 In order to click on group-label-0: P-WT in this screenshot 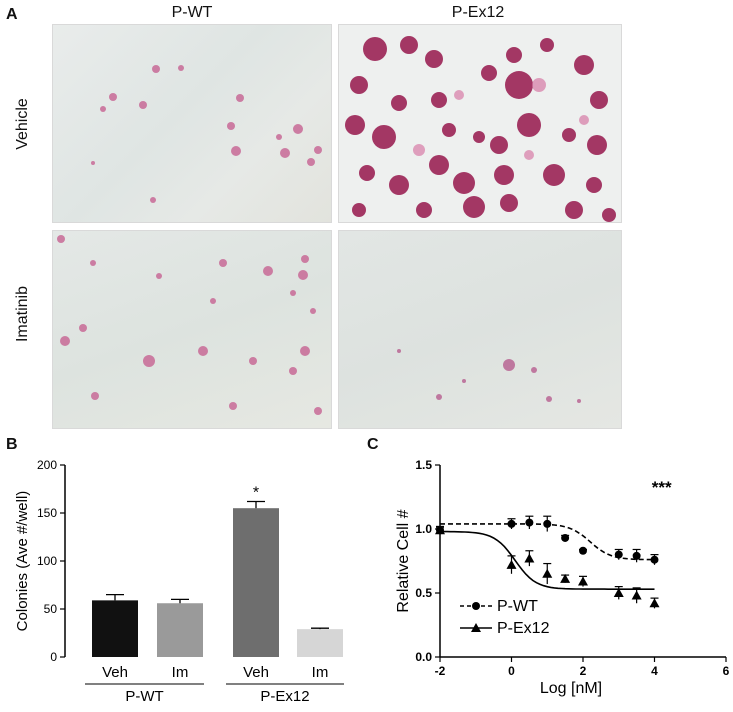, I will do `click(144, 696)`.